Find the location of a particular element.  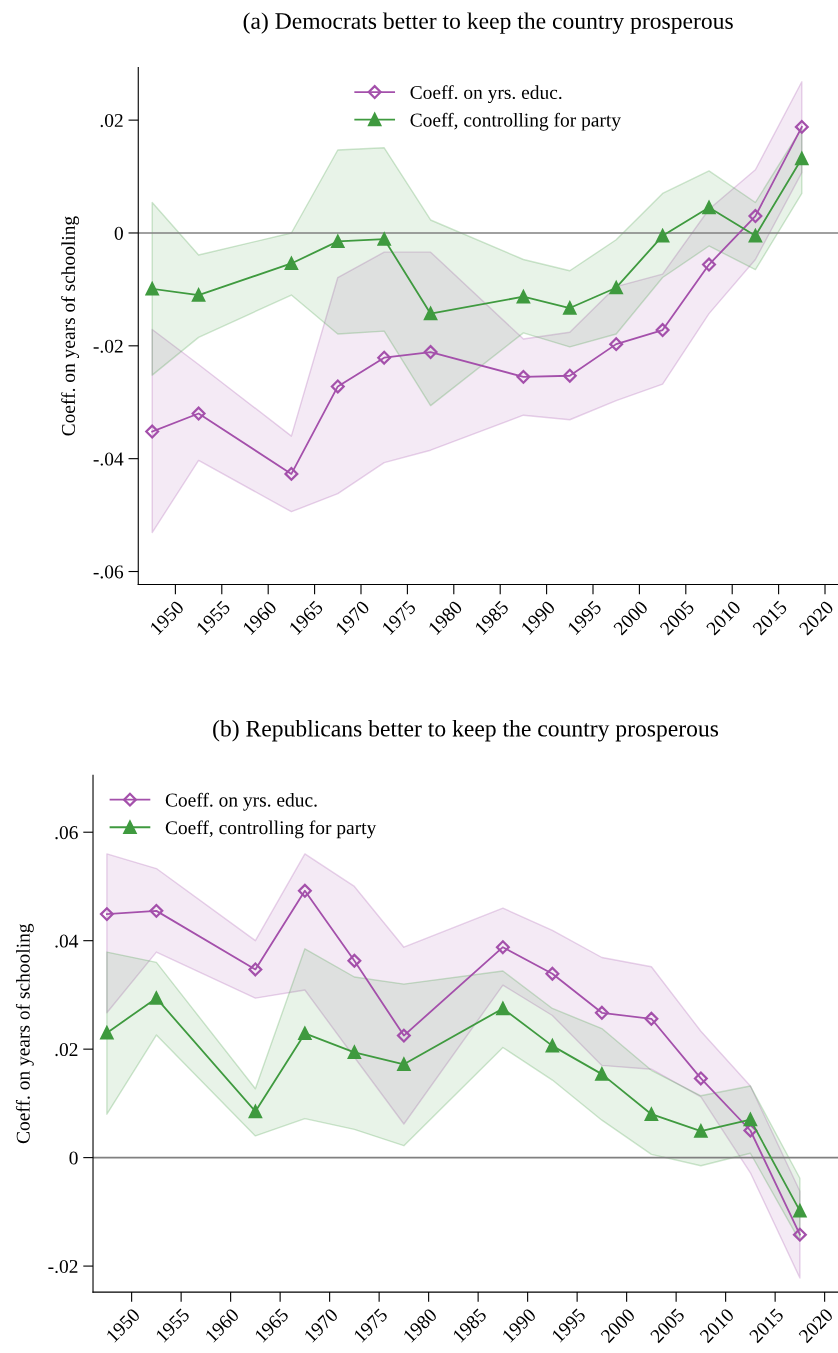

chart-title: (a) Democrats better to keep the country prosperous is located at coordinates (488, 23).